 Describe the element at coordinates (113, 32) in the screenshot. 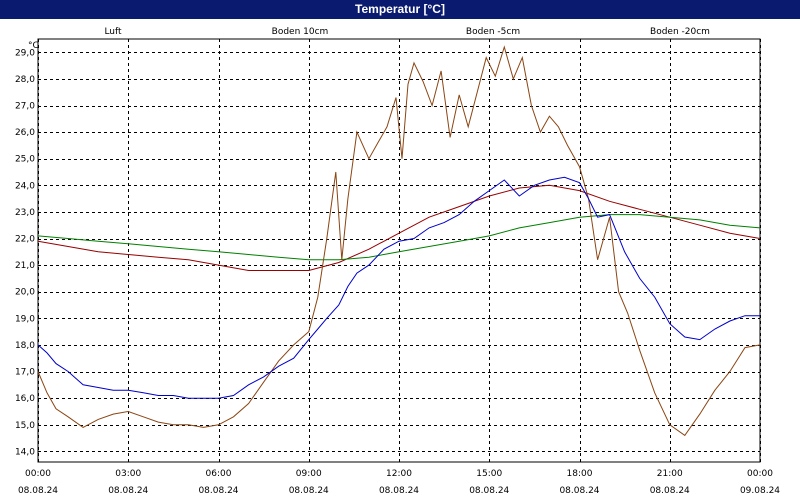

I see `legend-entry: Luft` at that location.